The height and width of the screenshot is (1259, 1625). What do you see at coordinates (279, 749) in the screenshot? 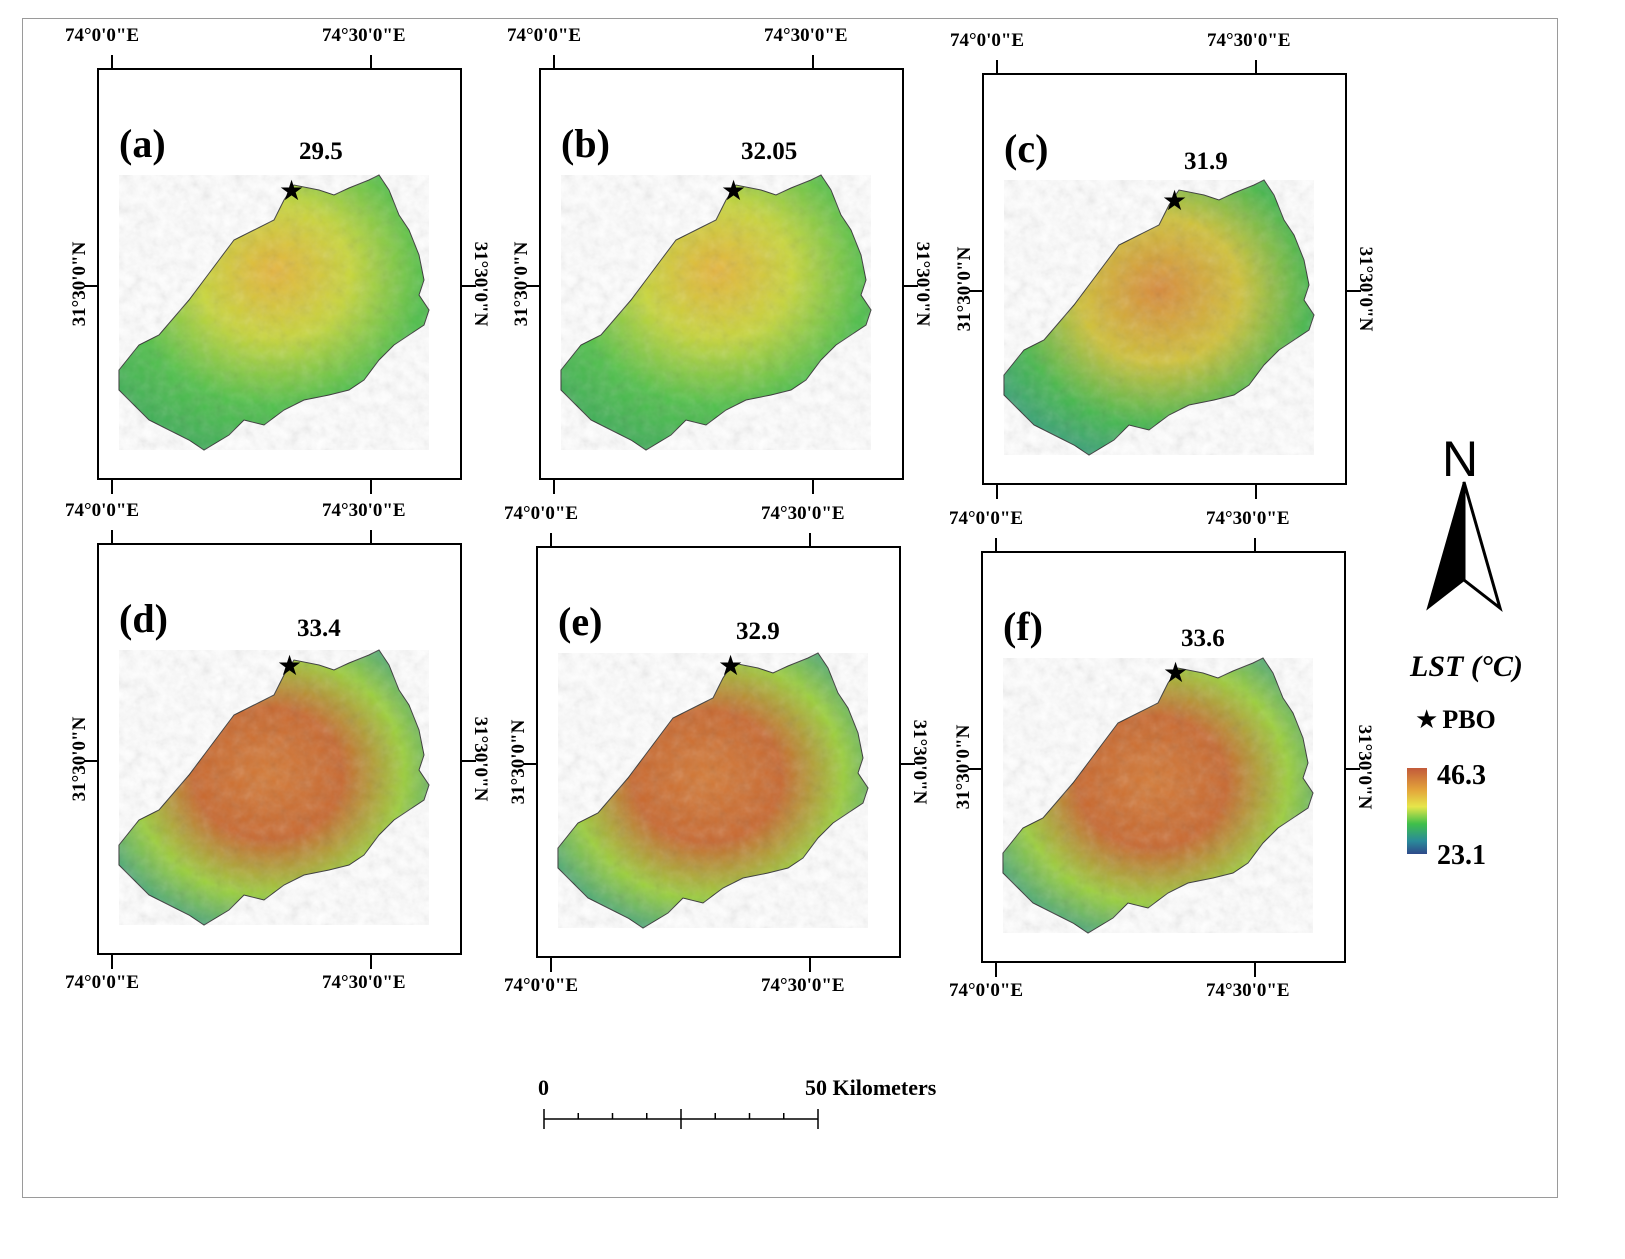
I see `map-frame: (d) ★ 33.4` at bounding box center [279, 749].